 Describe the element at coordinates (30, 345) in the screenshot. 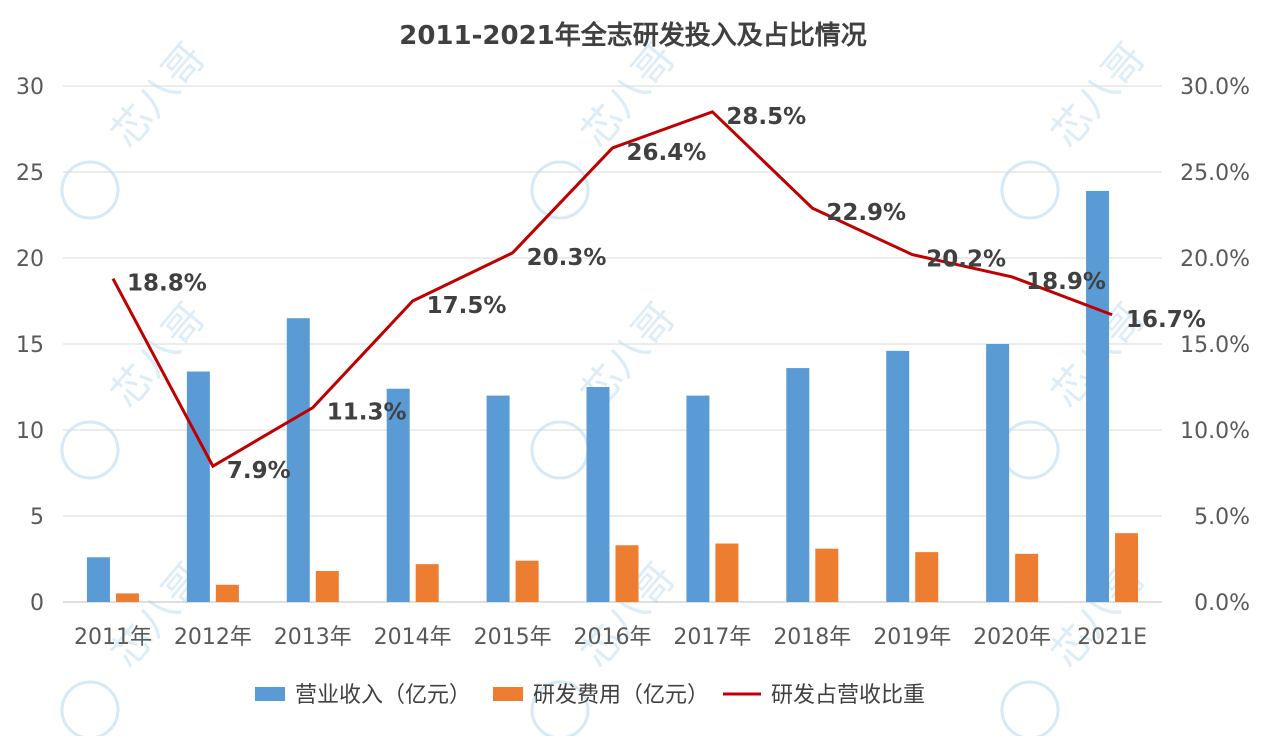

I see `left-axis-tick: 15` at that location.